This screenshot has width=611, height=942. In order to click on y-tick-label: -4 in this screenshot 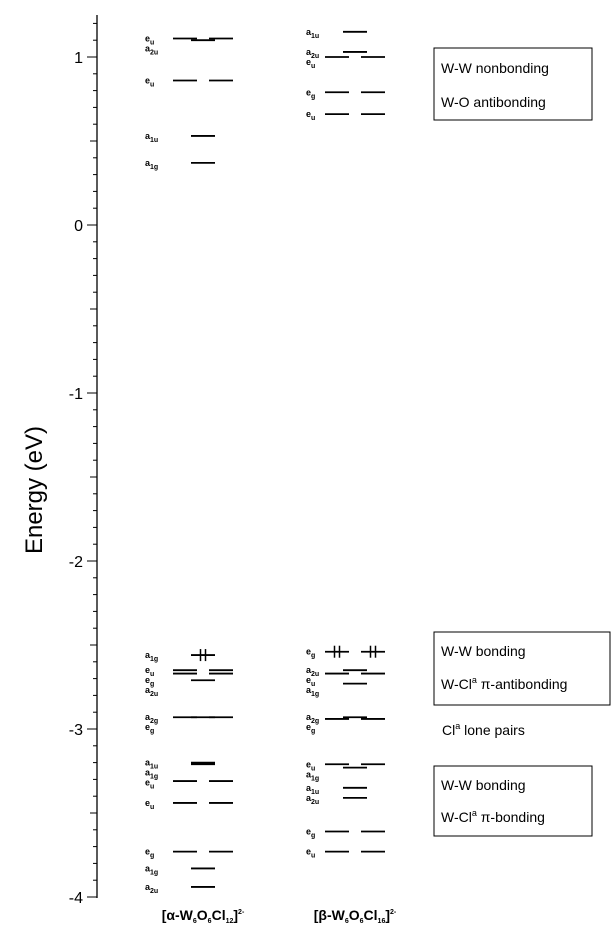, I will do `click(76, 898)`.